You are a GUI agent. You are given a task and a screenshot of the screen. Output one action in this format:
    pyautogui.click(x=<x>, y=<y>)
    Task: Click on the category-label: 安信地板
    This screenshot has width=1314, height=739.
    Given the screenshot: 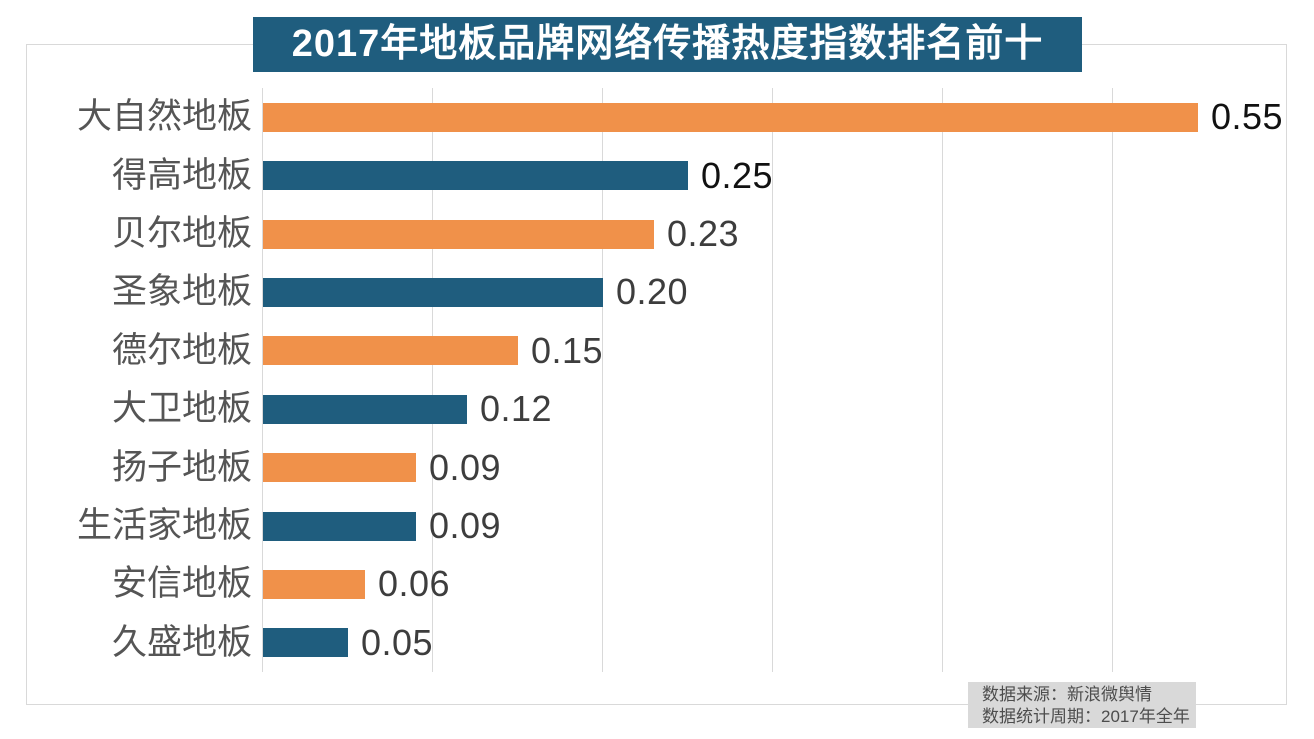 What is the action you would take?
    pyautogui.click(x=181, y=583)
    